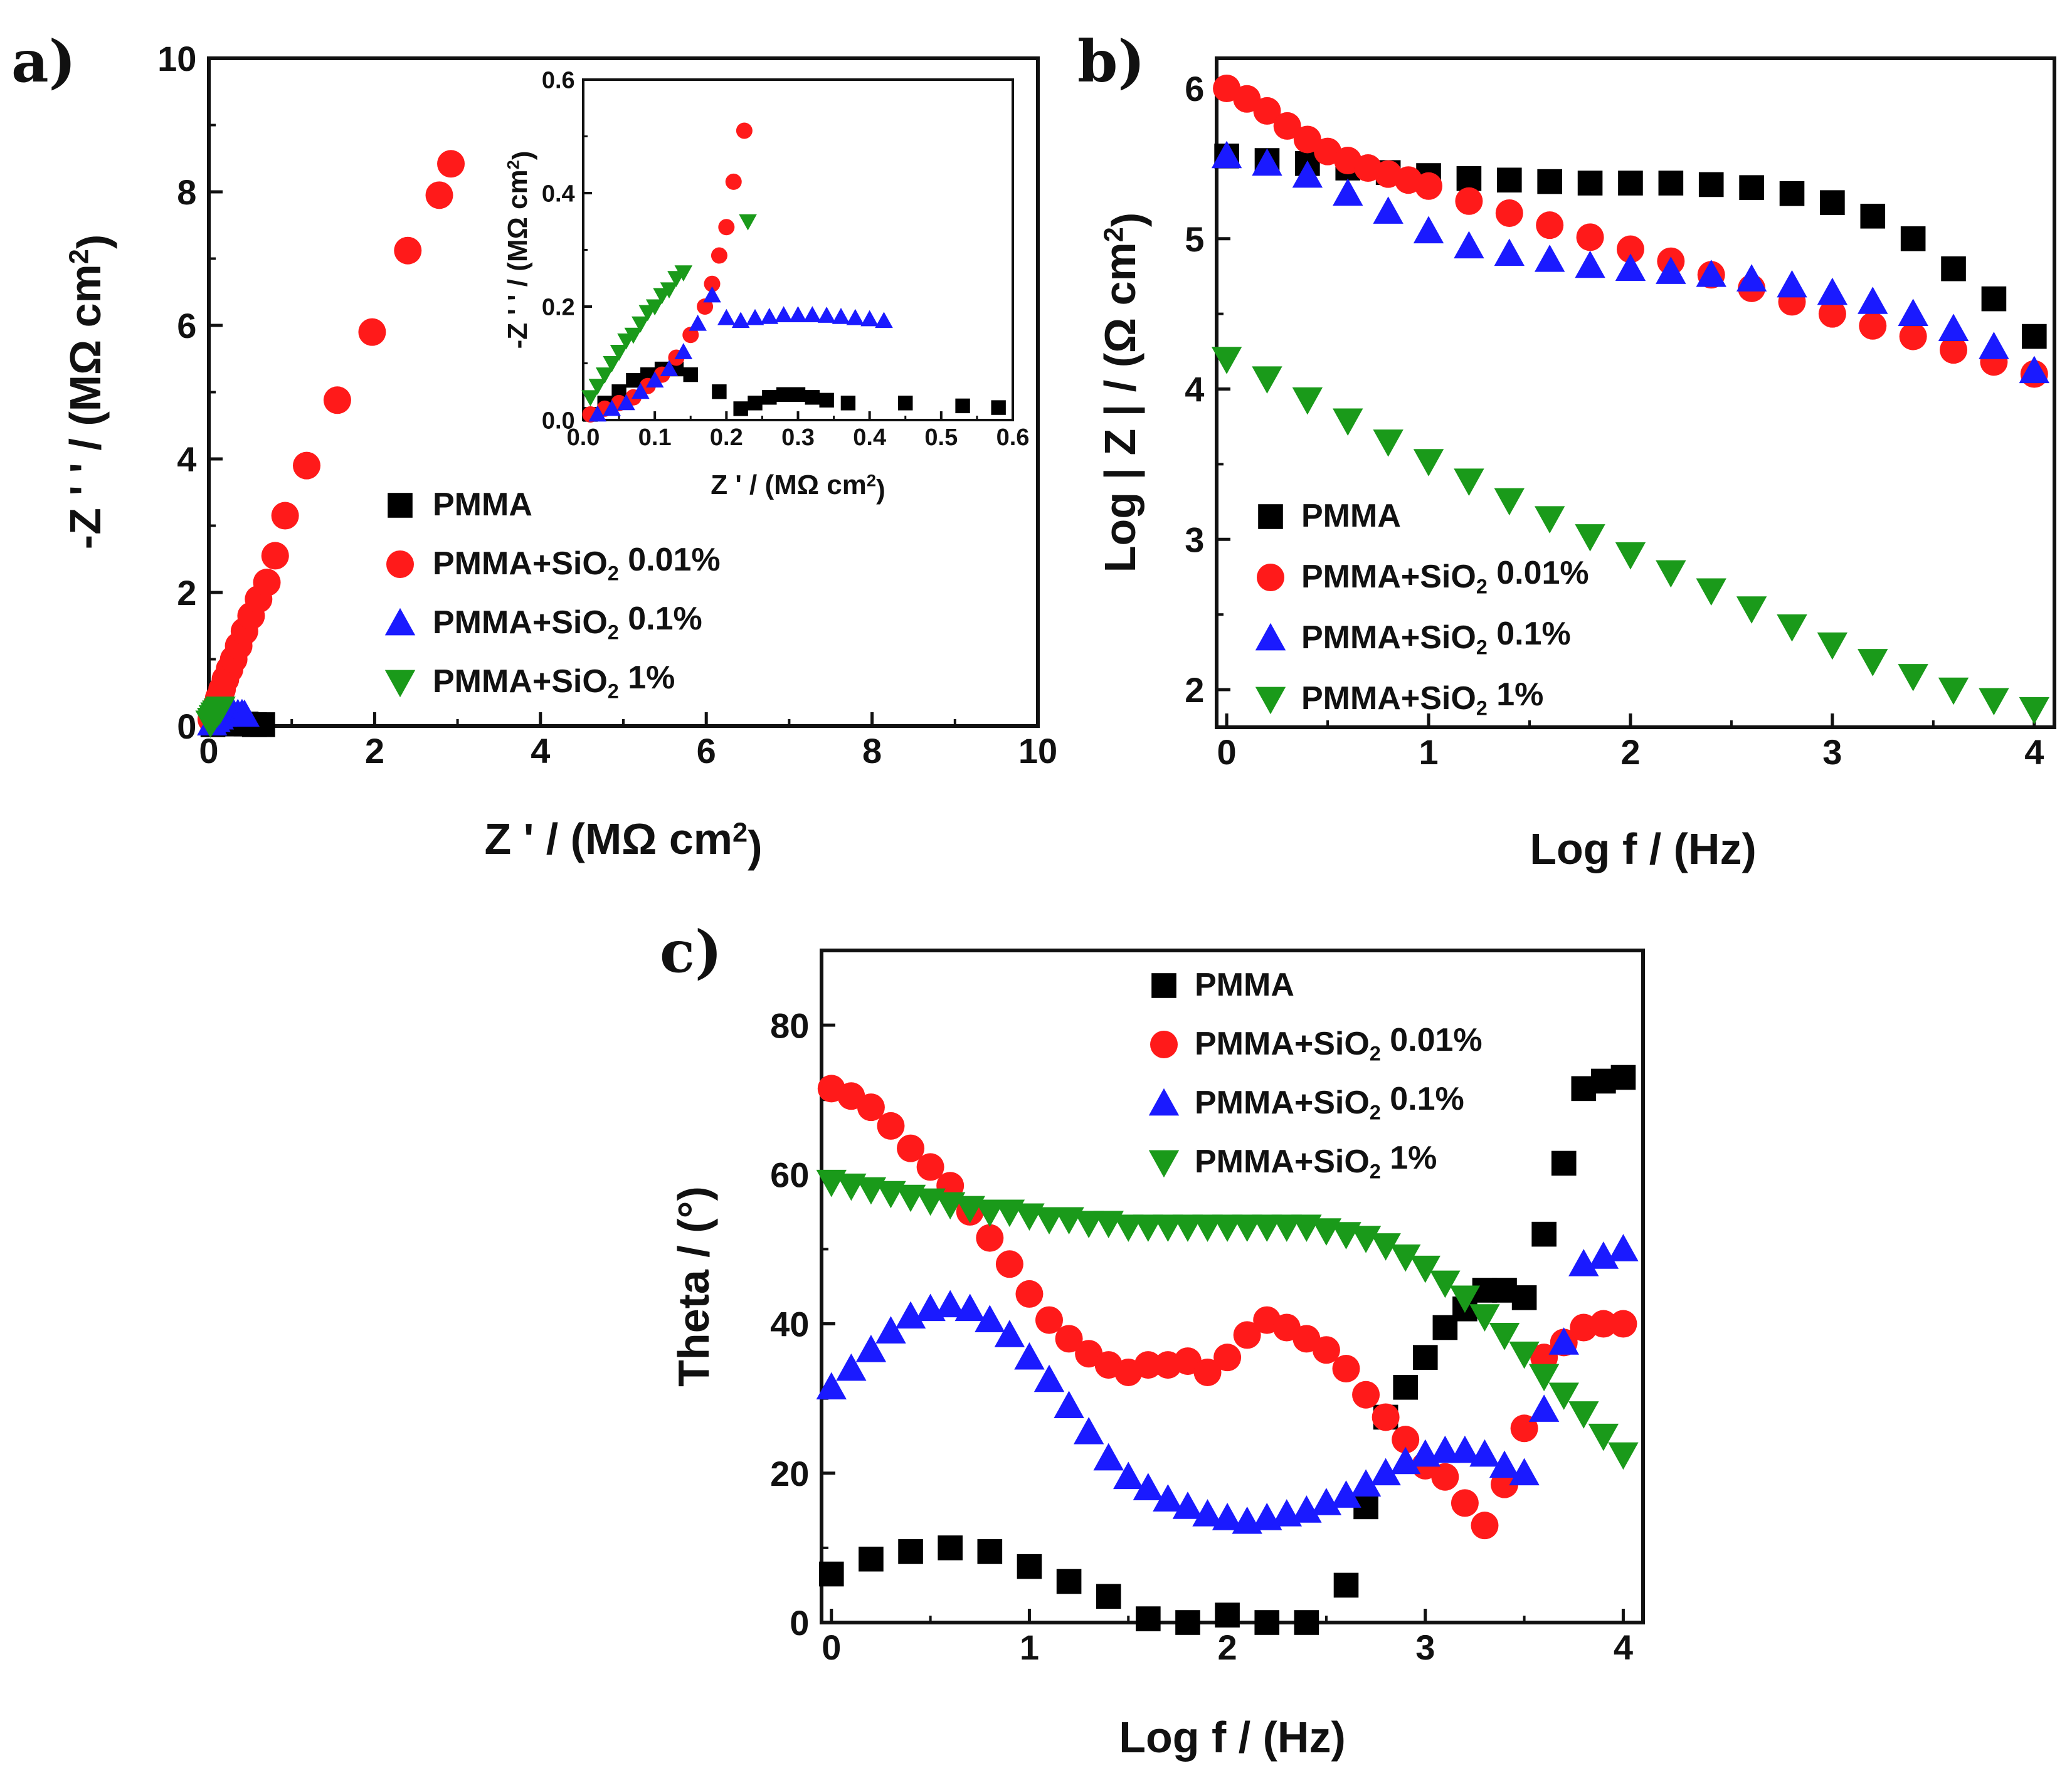 Image resolution: width=2072 pixels, height=1773 pixels. What do you see at coordinates (623, 842) in the screenshot?
I see `x-axis-title: Z ' / (MΩ cm2)` at bounding box center [623, 842].